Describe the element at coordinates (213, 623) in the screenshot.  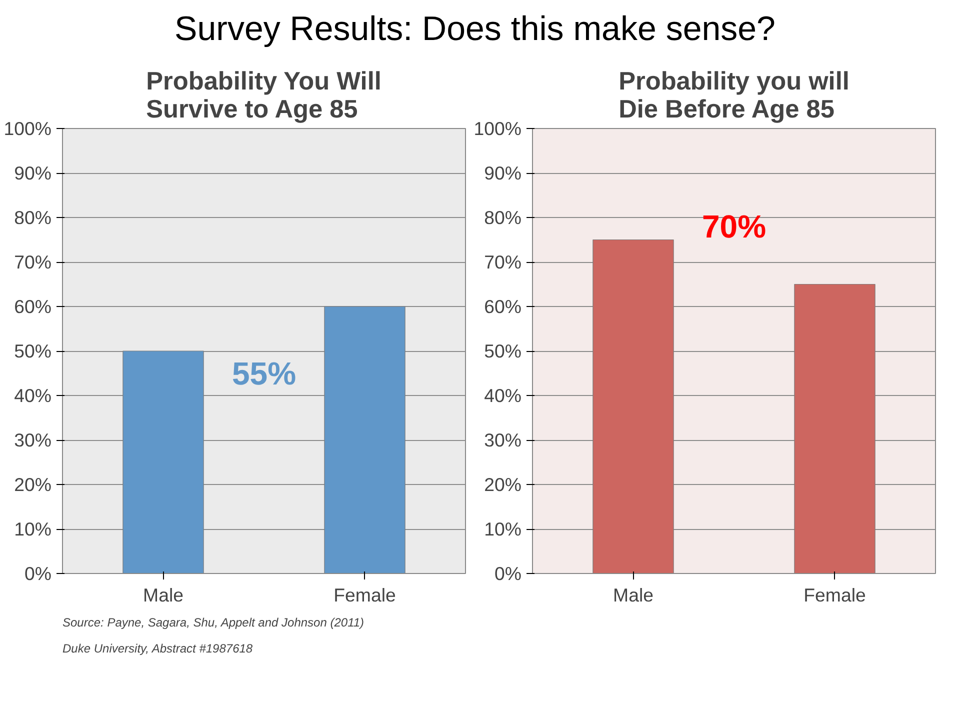
I see `source-note: Source: Payne, Sagara, Shu, Appelt and Johnson (2011)` at that location.